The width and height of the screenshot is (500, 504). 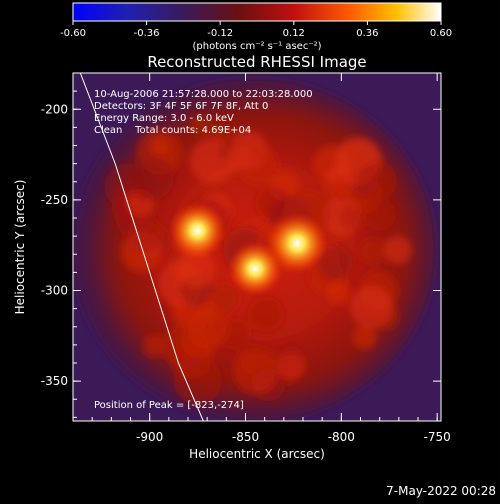 I want to click on y-tick-label: -300, so click(x=54, y=291).